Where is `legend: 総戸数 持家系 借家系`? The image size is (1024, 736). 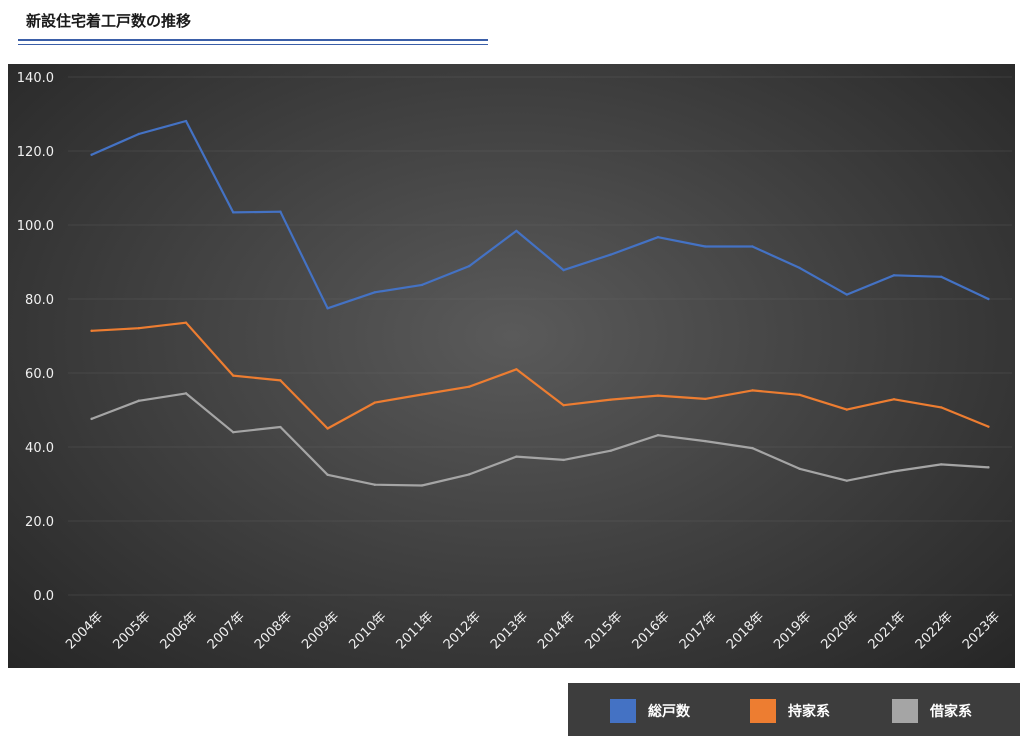 legend: 総戸数 持家系 借家系 is located at coordinates (794, 709).